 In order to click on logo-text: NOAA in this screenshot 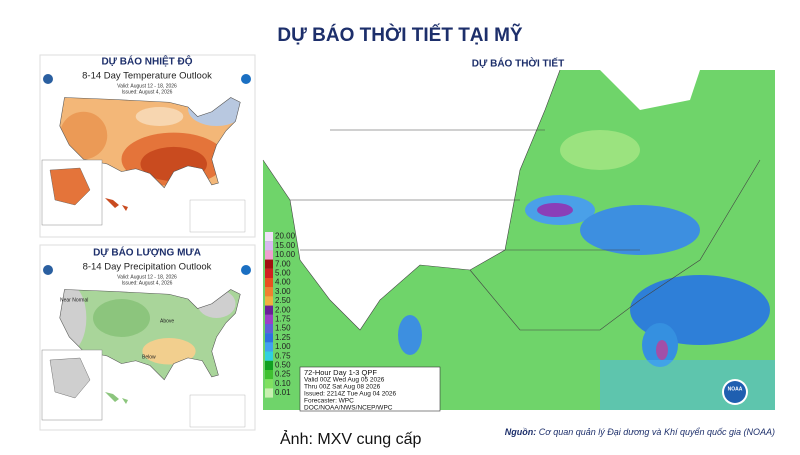, I will do `click(735, 389)`.